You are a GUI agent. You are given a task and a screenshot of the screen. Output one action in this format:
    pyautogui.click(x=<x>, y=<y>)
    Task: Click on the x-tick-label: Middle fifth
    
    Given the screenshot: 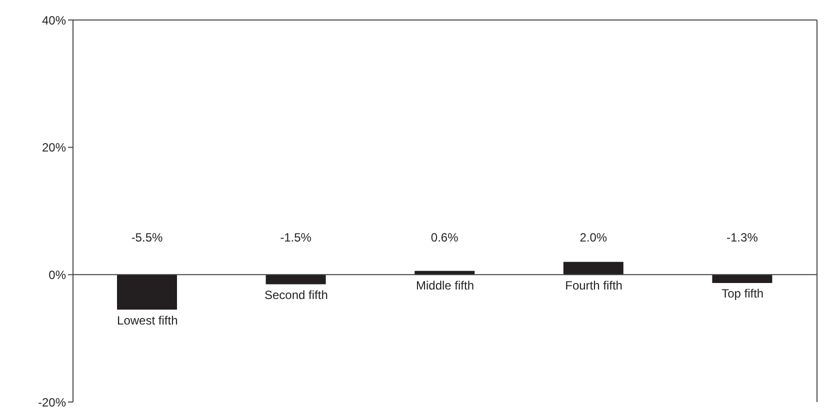 What is the action you would take?
    pyautogui.click(x=445, y=285)
    